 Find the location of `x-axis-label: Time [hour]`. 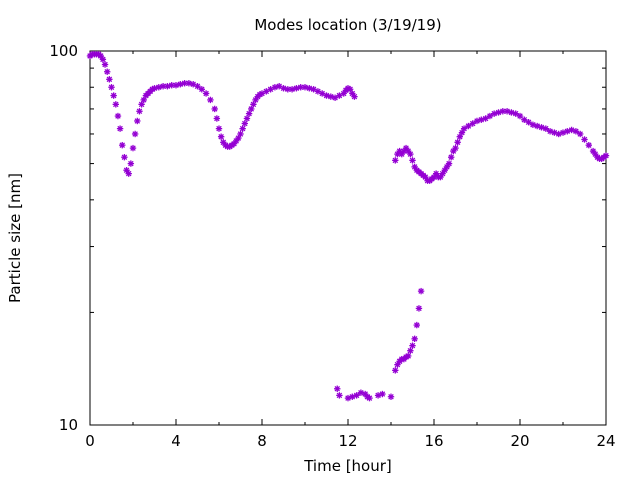

x-axis-label: Time [hour] is located at coordinates (347, 466).